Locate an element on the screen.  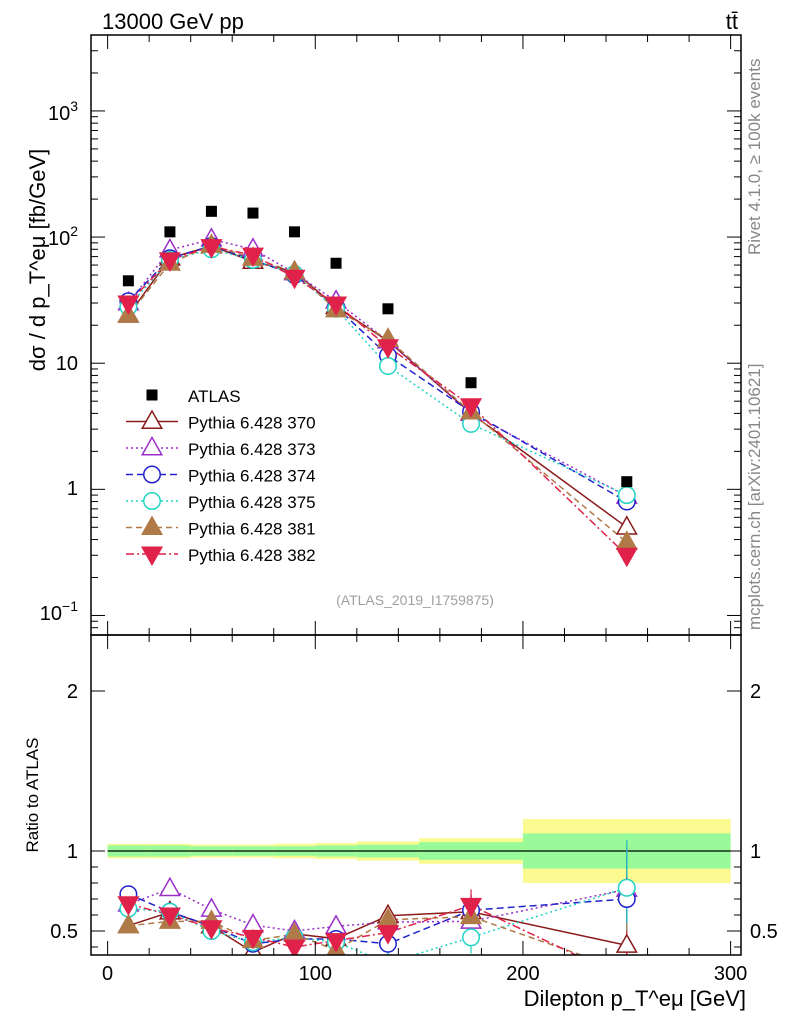
ytick-label-100: 10² is located at coordinates (63, 236).